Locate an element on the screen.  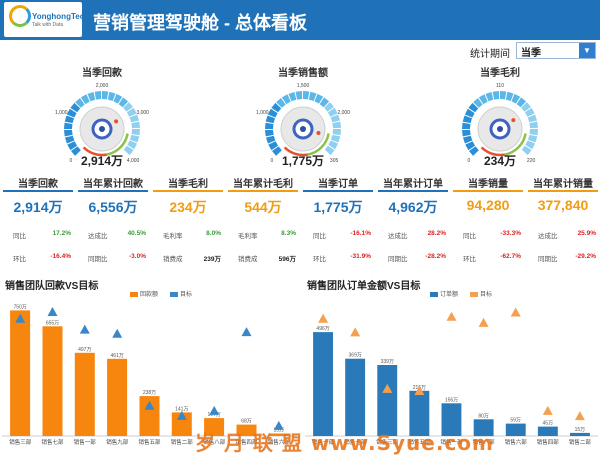
chart-title: 销售团队订单金额VS目标 is located at coordinates (364, 286).